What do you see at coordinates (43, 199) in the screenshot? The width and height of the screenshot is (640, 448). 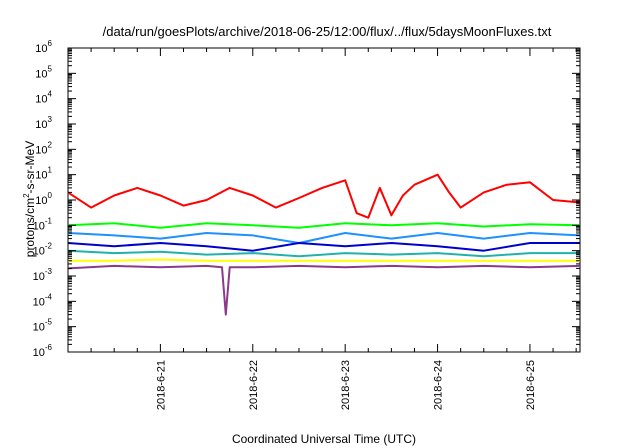 I see `y-tick-label: 10⁰` at bounding box center [43, 199].